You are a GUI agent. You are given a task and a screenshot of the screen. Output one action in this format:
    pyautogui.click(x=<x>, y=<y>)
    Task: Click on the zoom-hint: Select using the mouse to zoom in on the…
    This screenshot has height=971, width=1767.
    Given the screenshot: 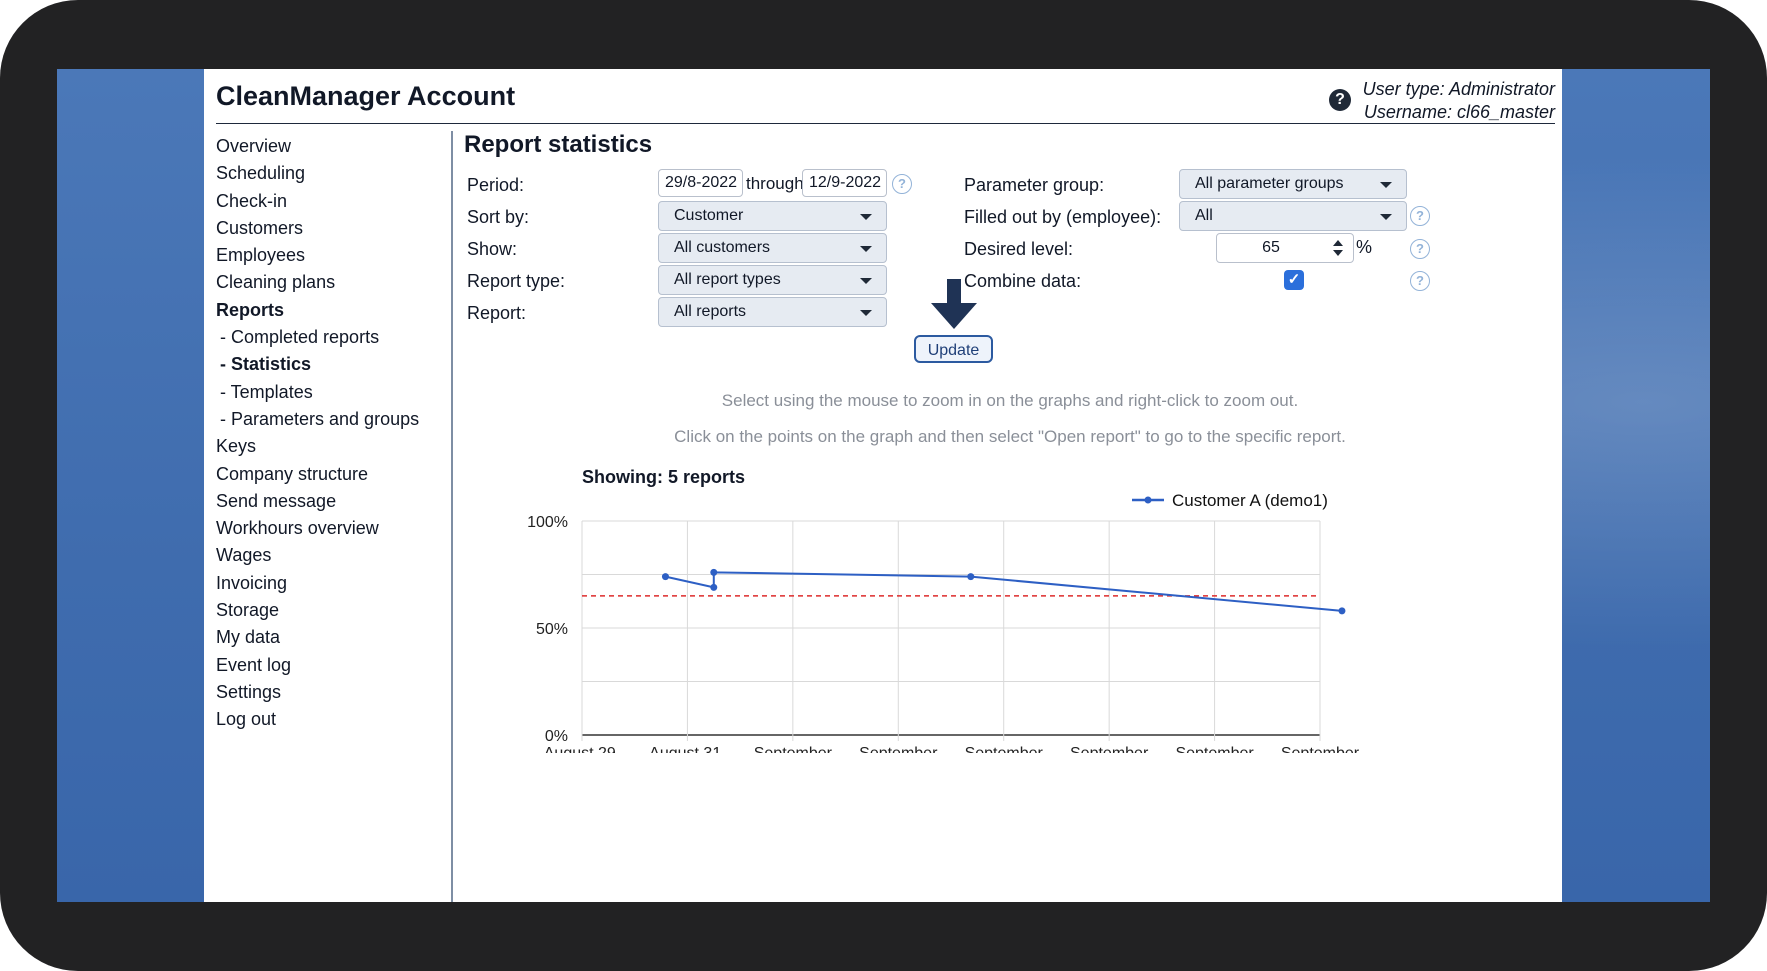 What is the action you would take?
    pyautogui.click(x=1010, y=400)
    